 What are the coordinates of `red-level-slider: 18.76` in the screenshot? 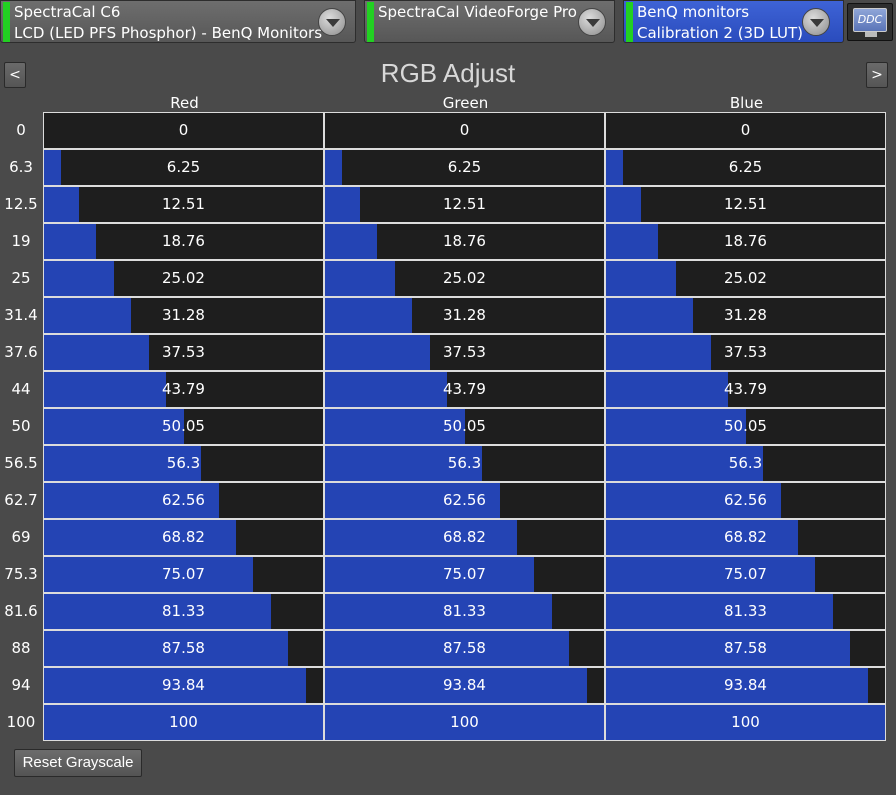 It's located at (183, 241).